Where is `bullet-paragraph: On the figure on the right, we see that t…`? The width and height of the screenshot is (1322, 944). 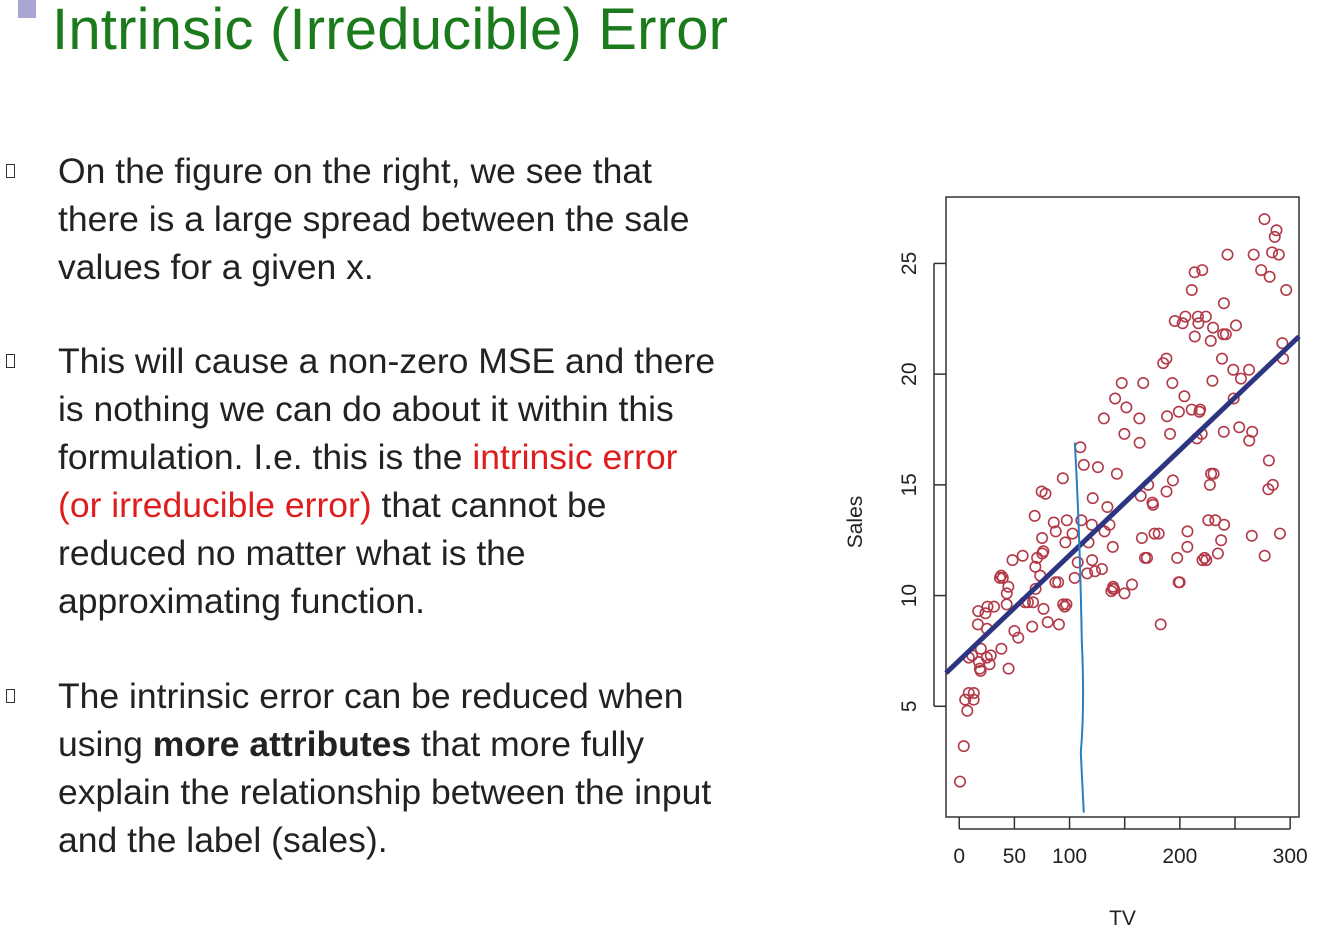
bullet-paragraph: On the figure on the right, we see that t… is located at coordinates (374, 219).